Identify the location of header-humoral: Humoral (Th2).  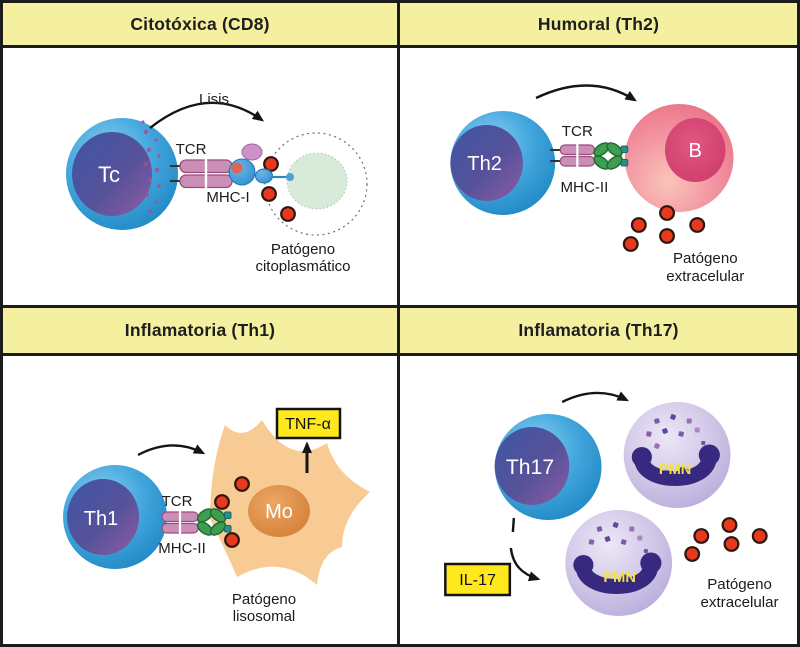
(598, 25).